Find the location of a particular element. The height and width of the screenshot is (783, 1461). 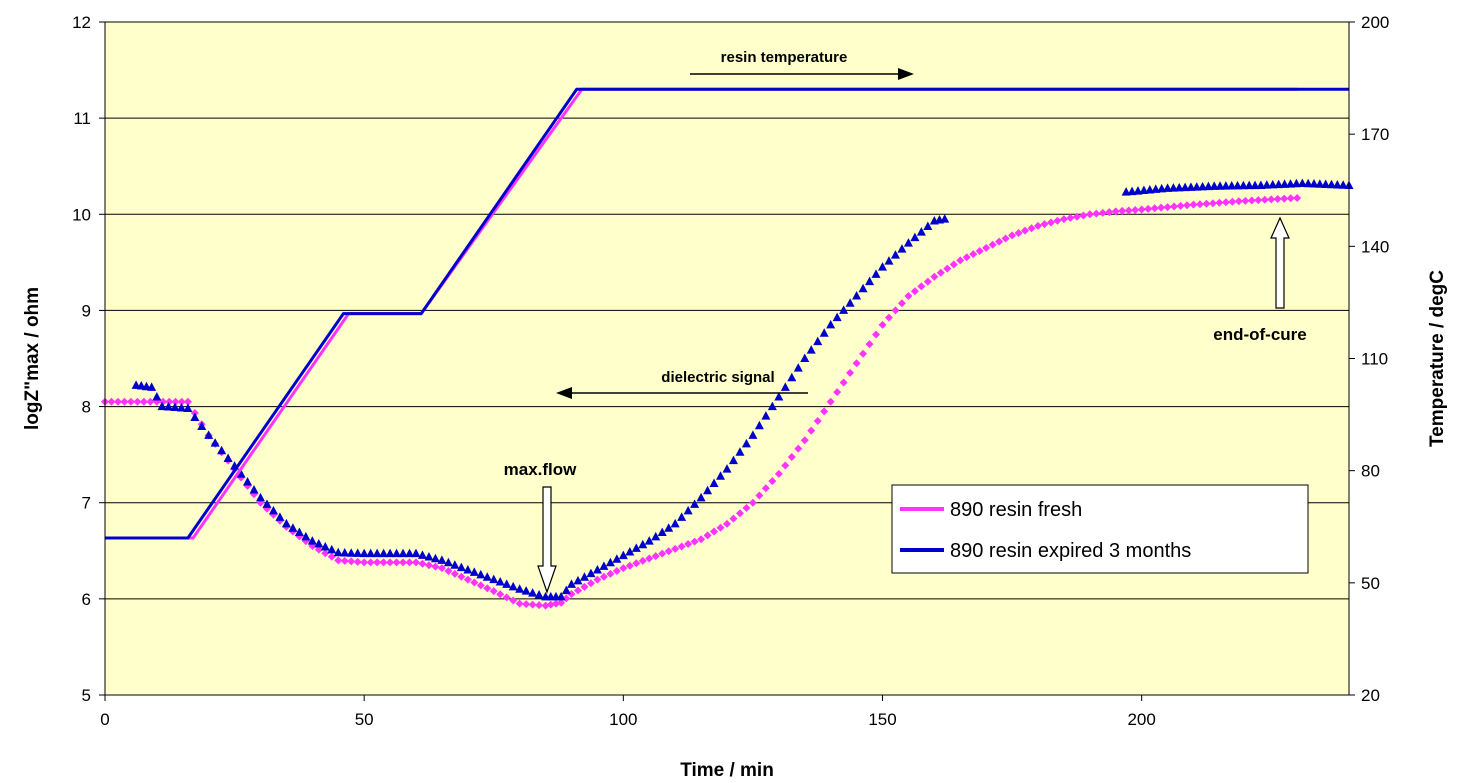

y-left-tick-label: 6 is located at coordinates (86, 599).